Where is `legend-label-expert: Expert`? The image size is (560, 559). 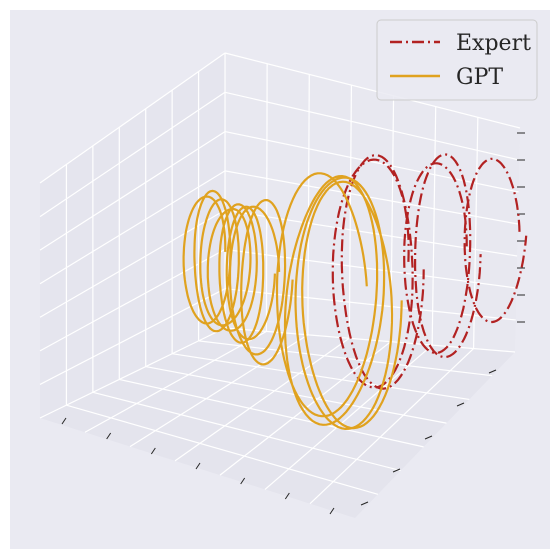
legend-label-expert: Expert is located at coordinates (493, 43).